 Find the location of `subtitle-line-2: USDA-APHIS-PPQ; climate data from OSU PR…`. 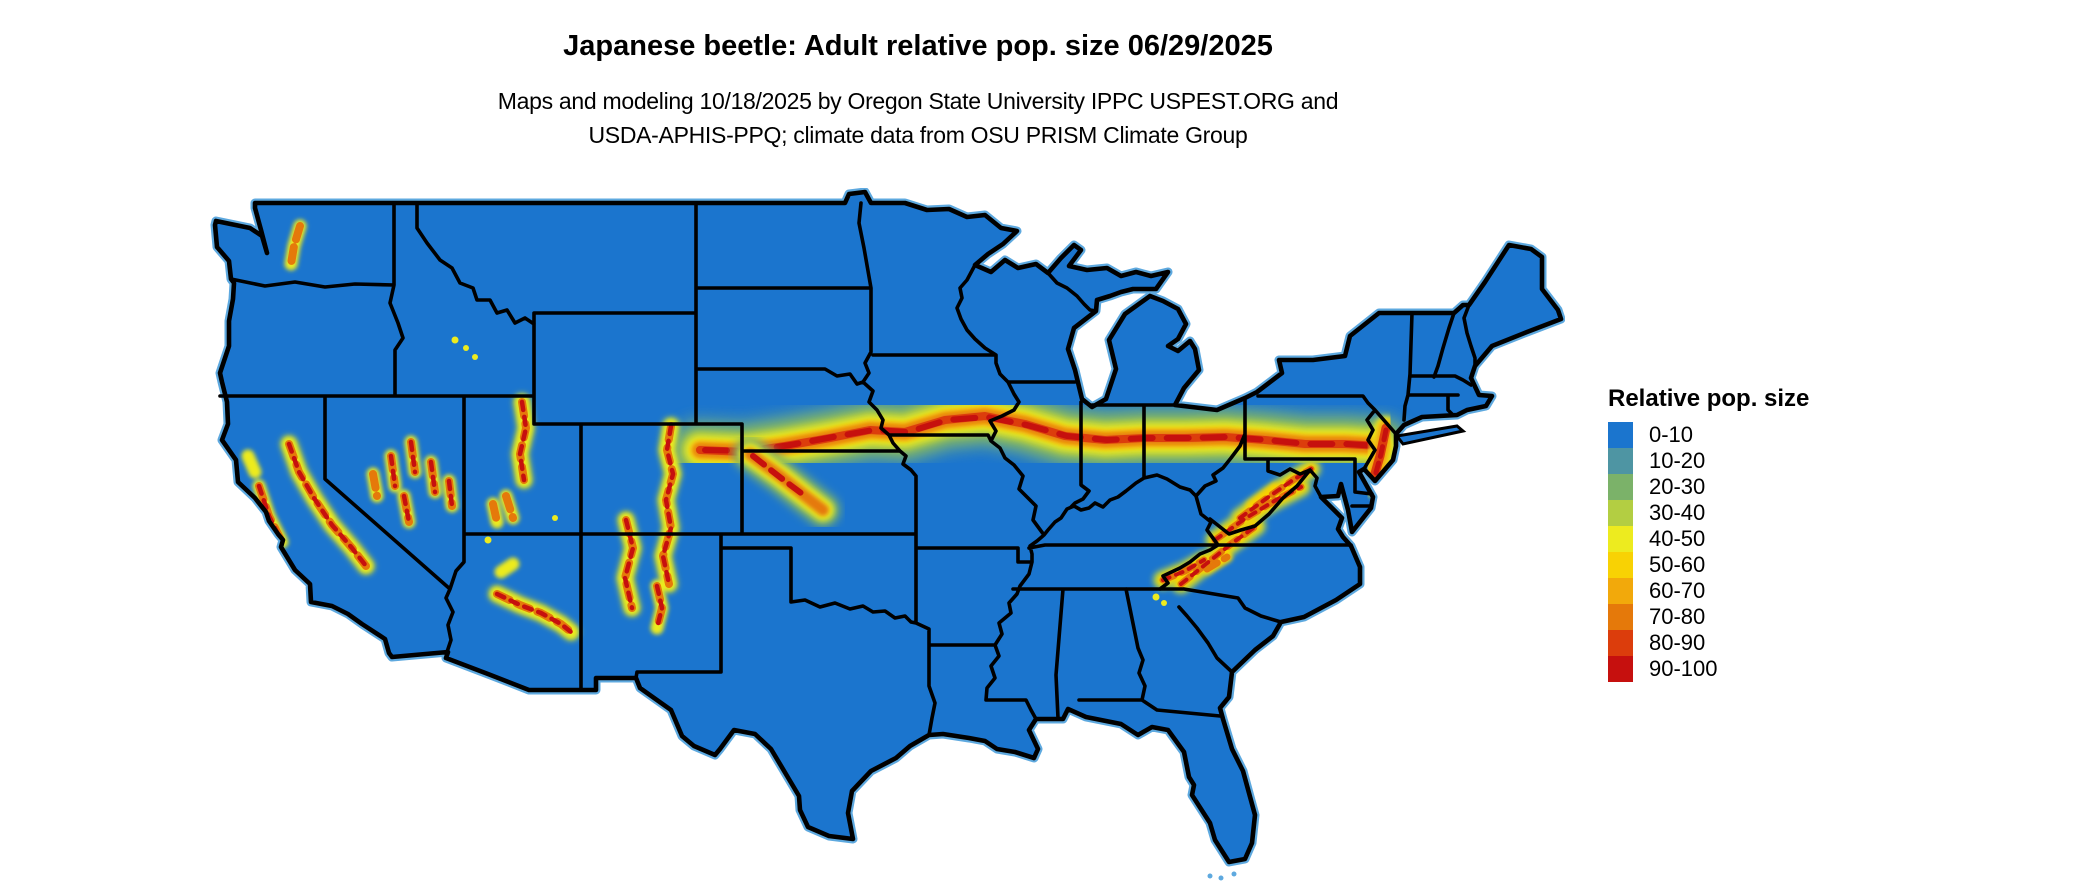

subtitle-line-2: USDA-APHIS-PPQ; climate data from OSU PR… is located at coordinates (918, 135).